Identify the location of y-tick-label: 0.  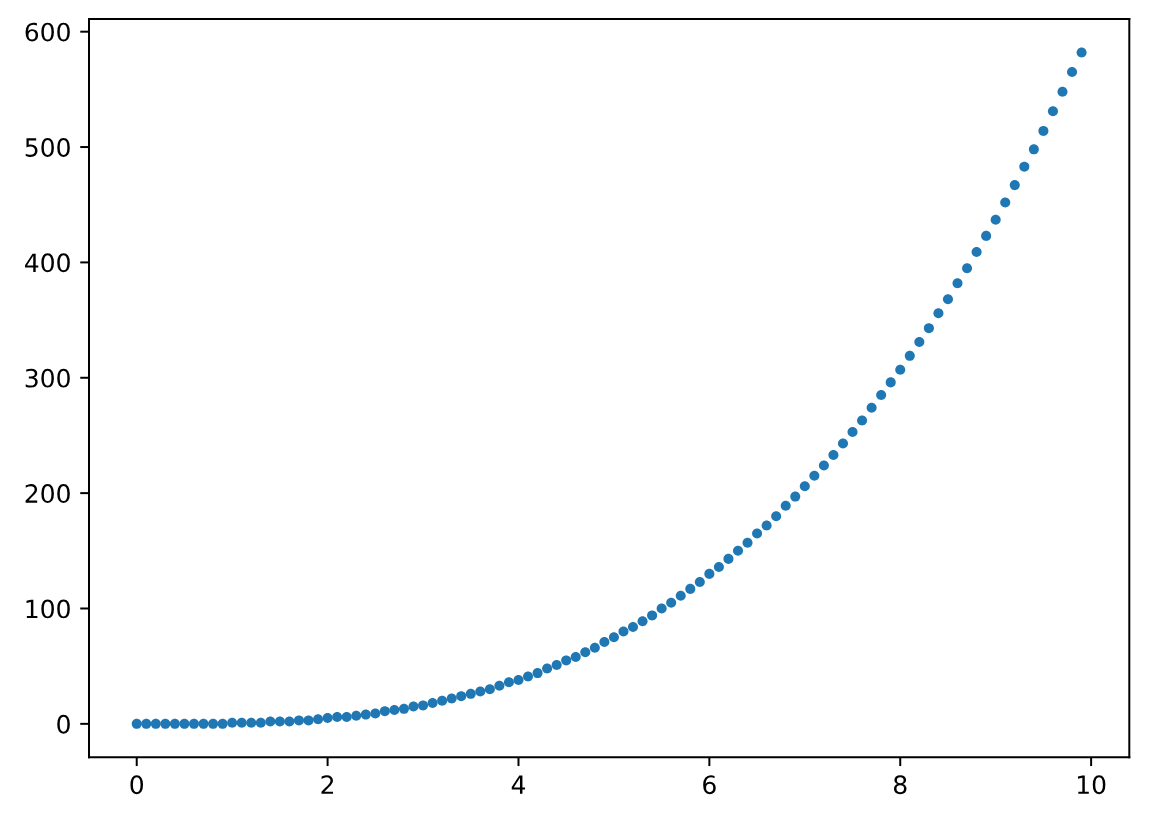
(63, 724).